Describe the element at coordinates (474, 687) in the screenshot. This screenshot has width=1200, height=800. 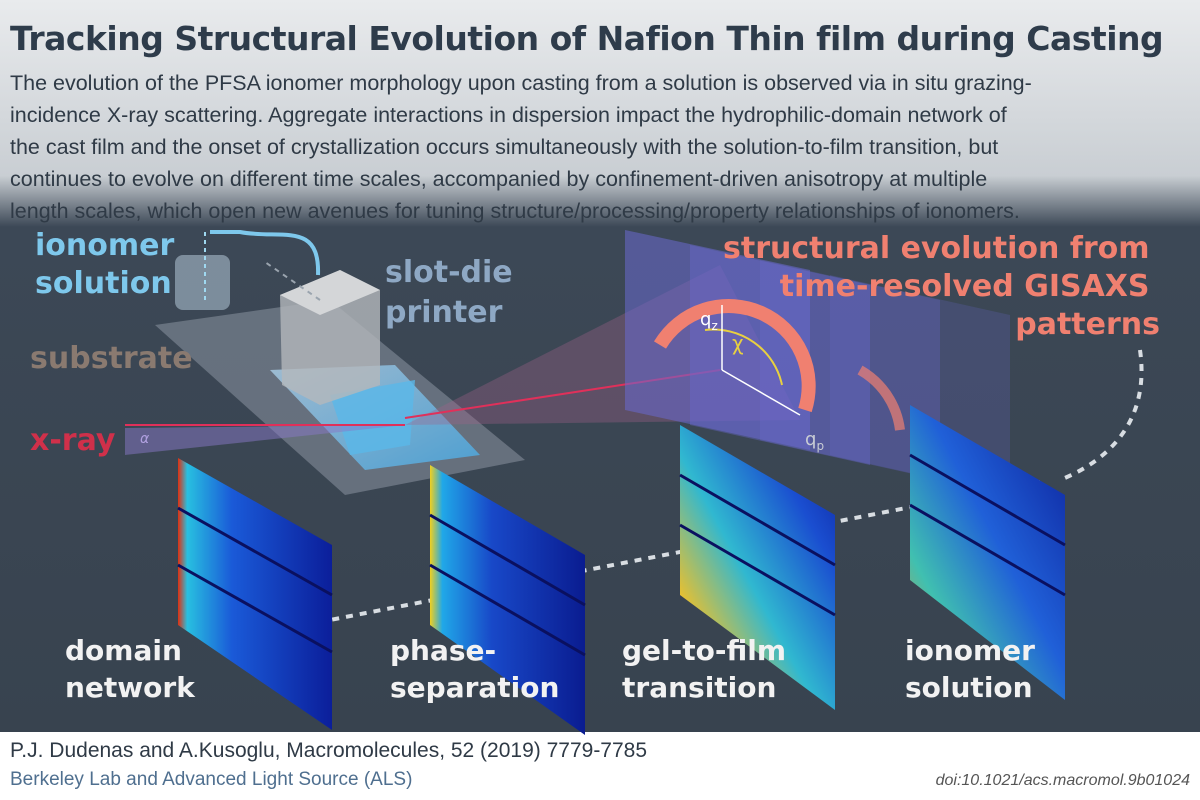
I see `label-line: separation` at that location.